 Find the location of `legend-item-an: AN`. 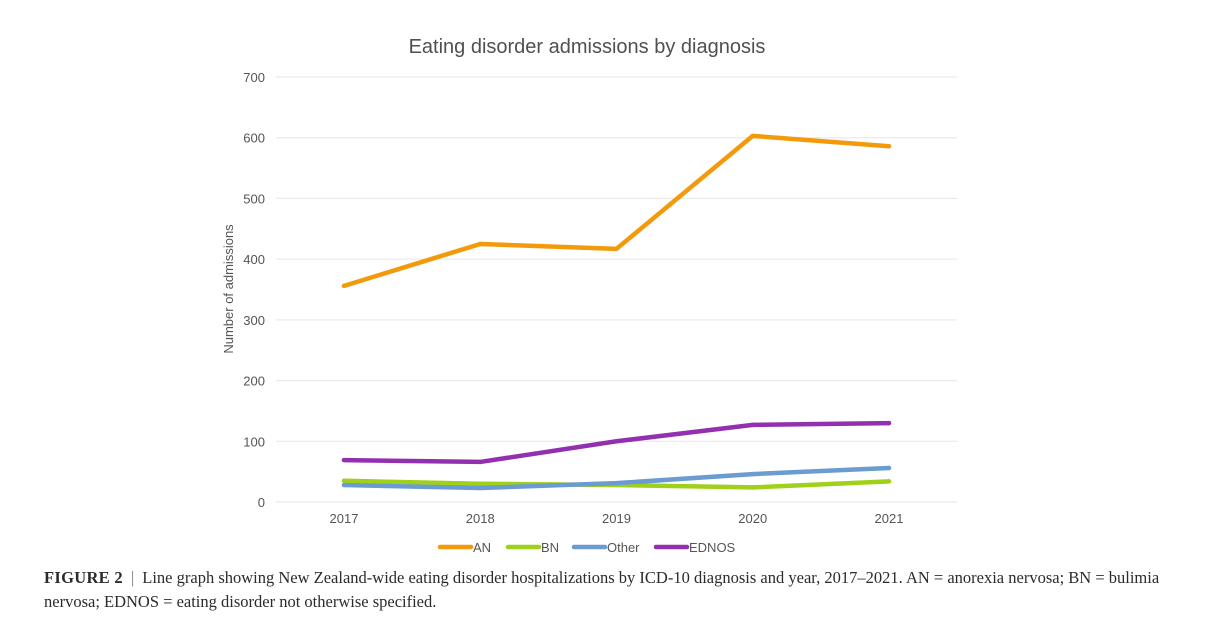

legend-item-an: AN is located at coordinates (464, 547).